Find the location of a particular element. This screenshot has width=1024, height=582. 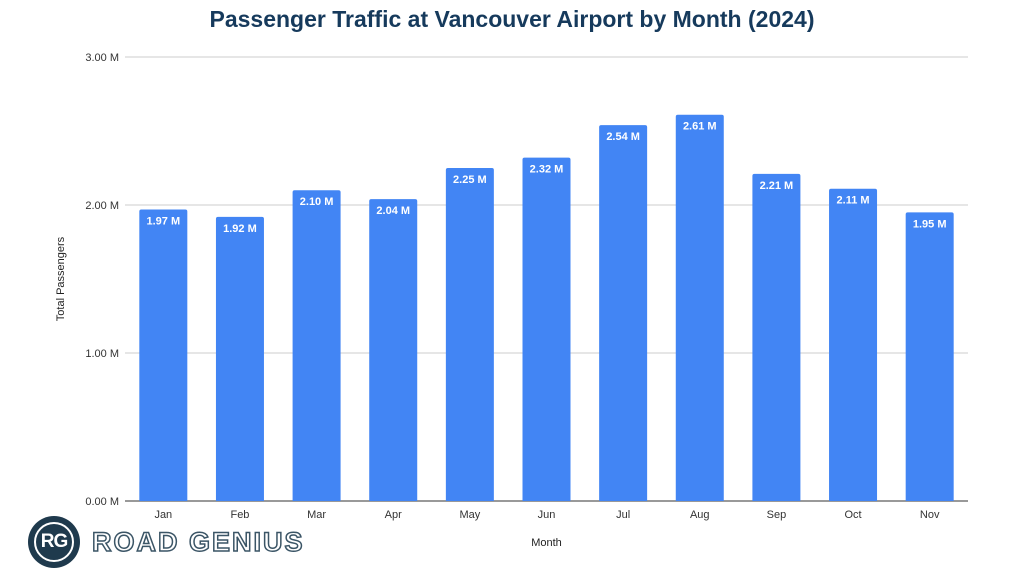

x-tick-label: Apr is located at coordinates (393, 515).